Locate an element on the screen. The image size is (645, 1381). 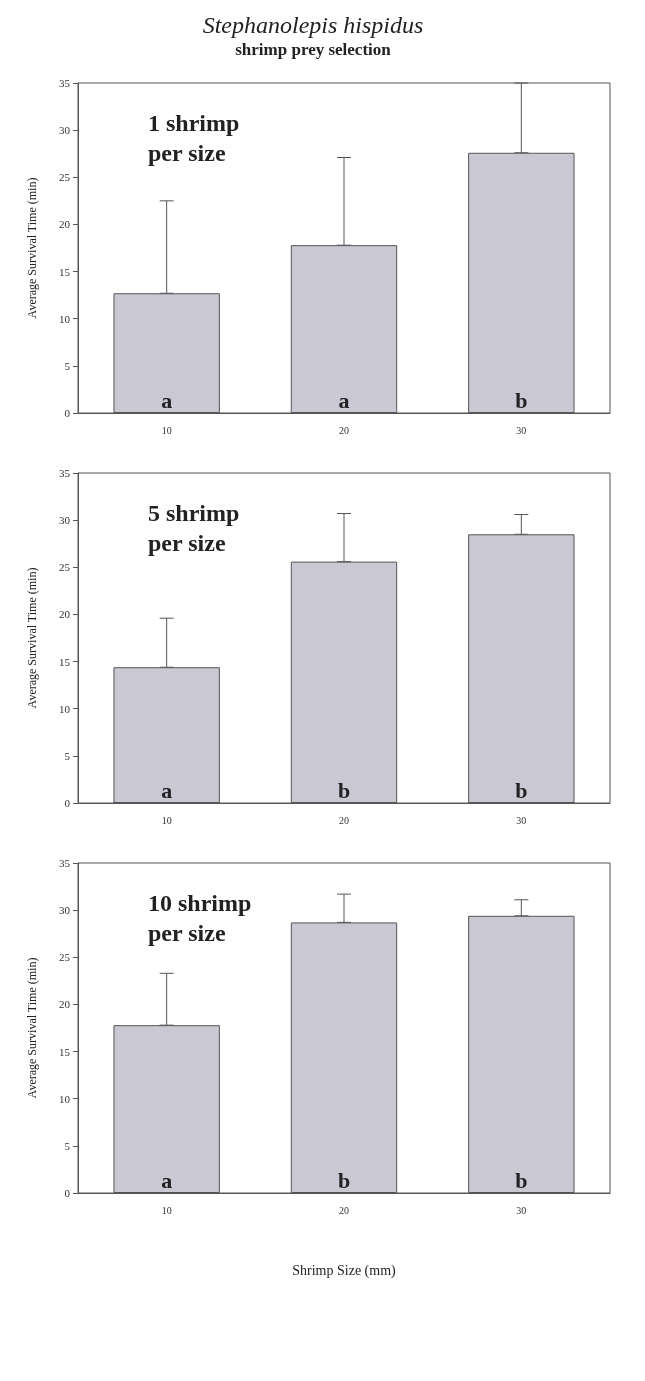
annotation: 1 shrimp per size is located at coordinates (194, 138).